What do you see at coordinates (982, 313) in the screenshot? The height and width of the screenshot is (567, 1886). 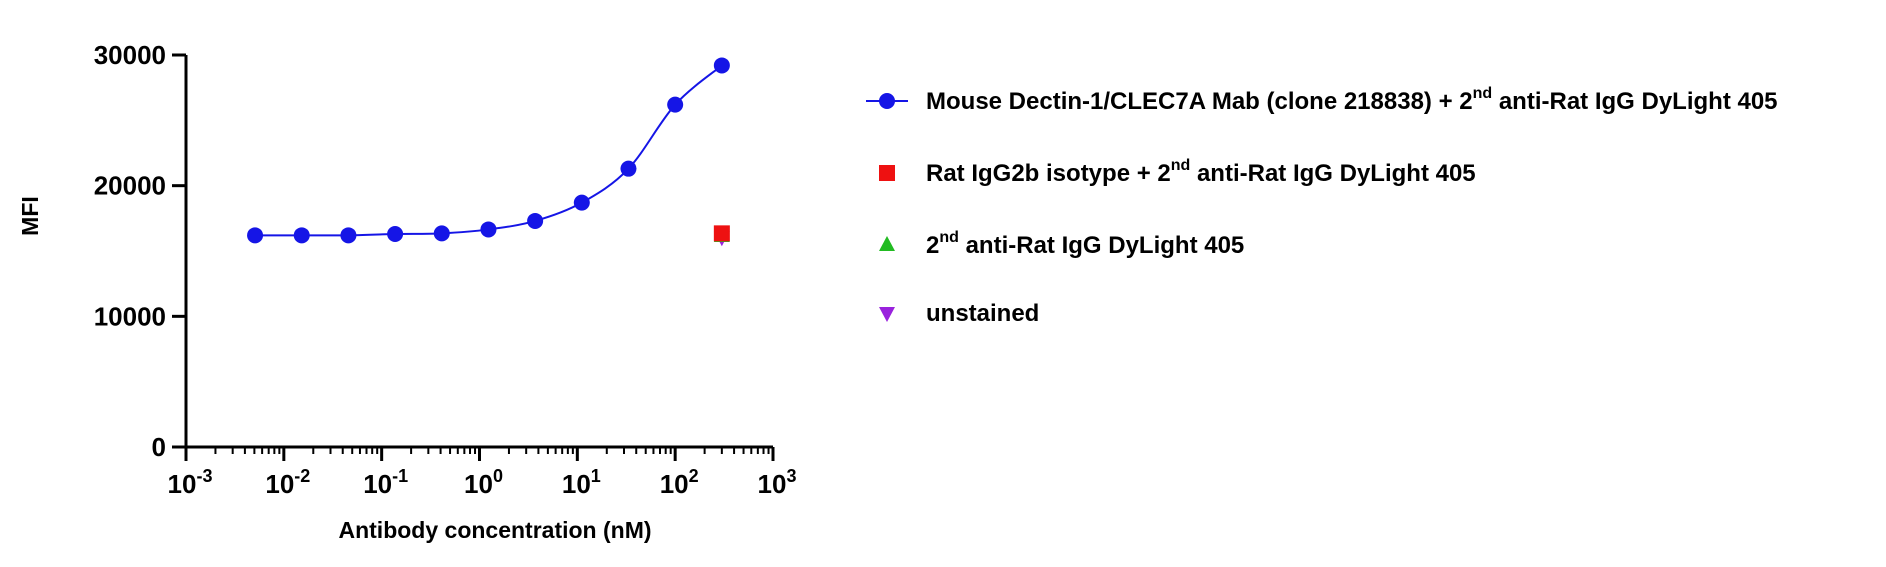 I see `legend-label-series-4: unstained` at bounding box center [982, 313].